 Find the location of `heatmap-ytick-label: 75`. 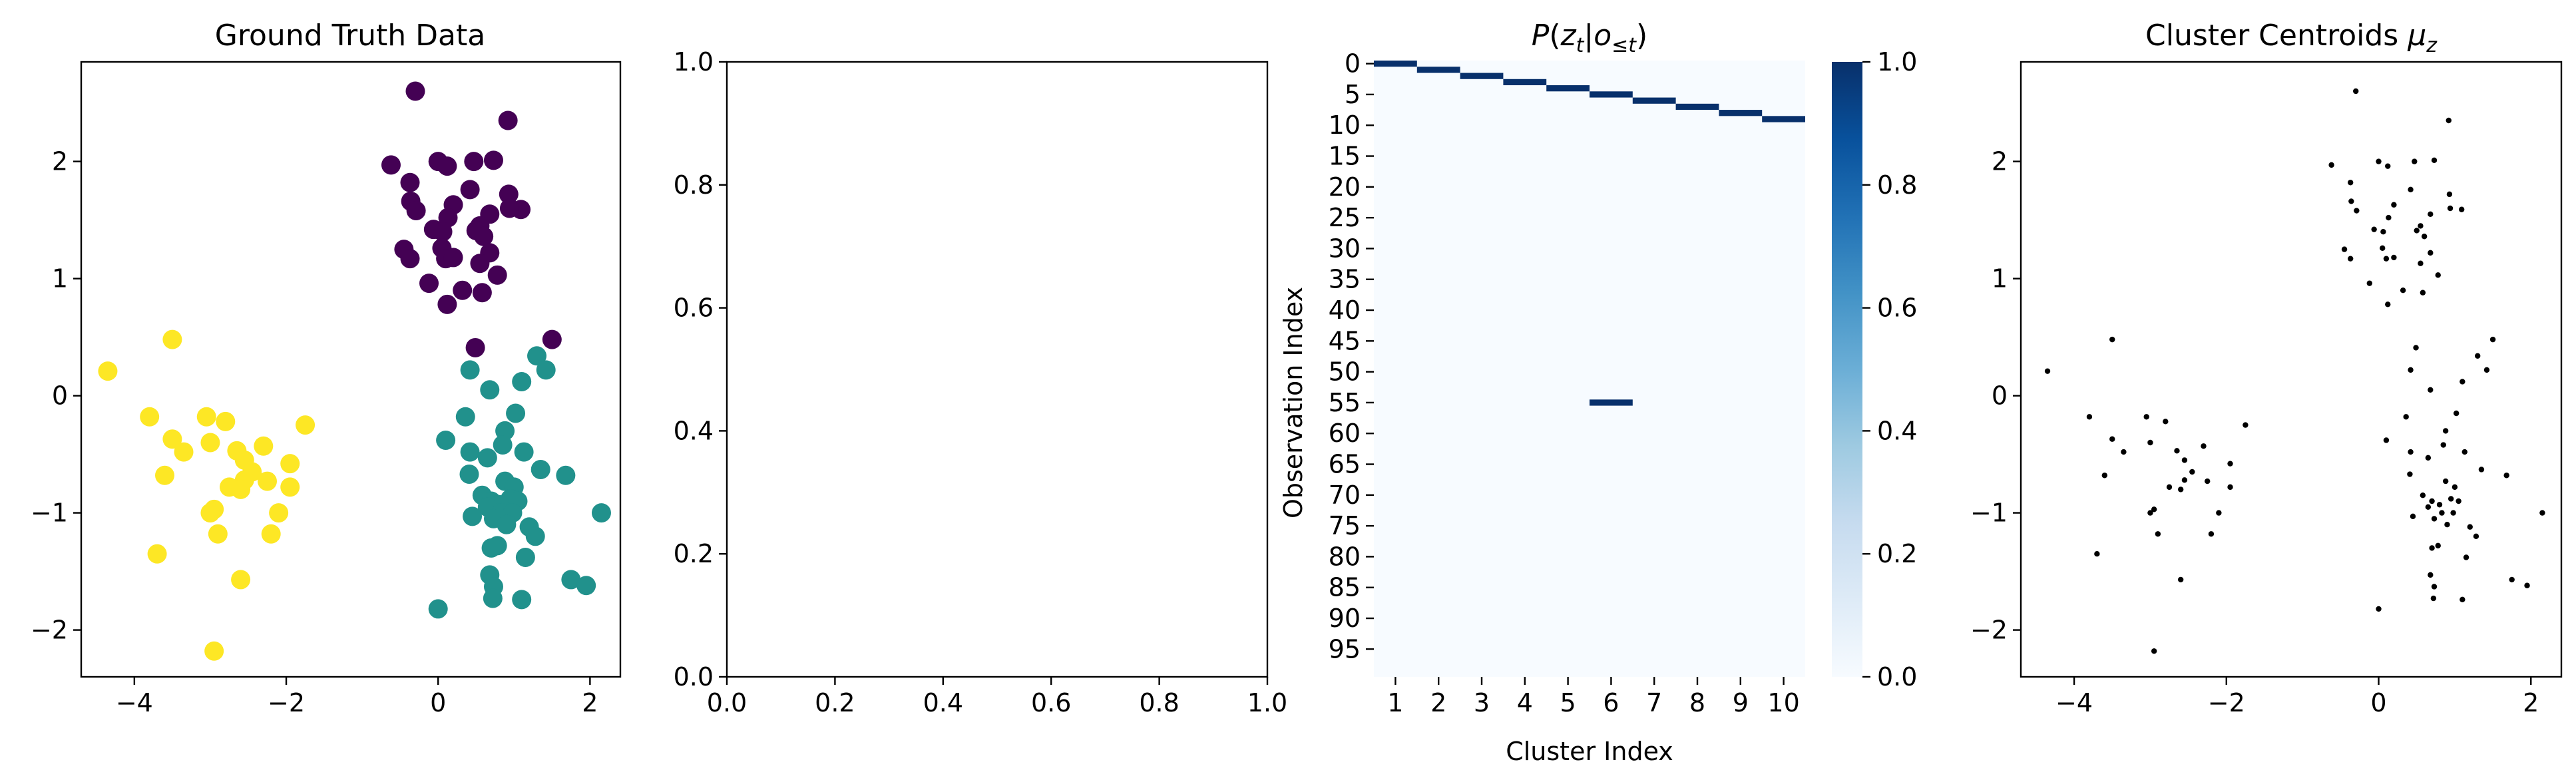

heatmap-ytick-label: 75 is located at coordinates (1345, 525).